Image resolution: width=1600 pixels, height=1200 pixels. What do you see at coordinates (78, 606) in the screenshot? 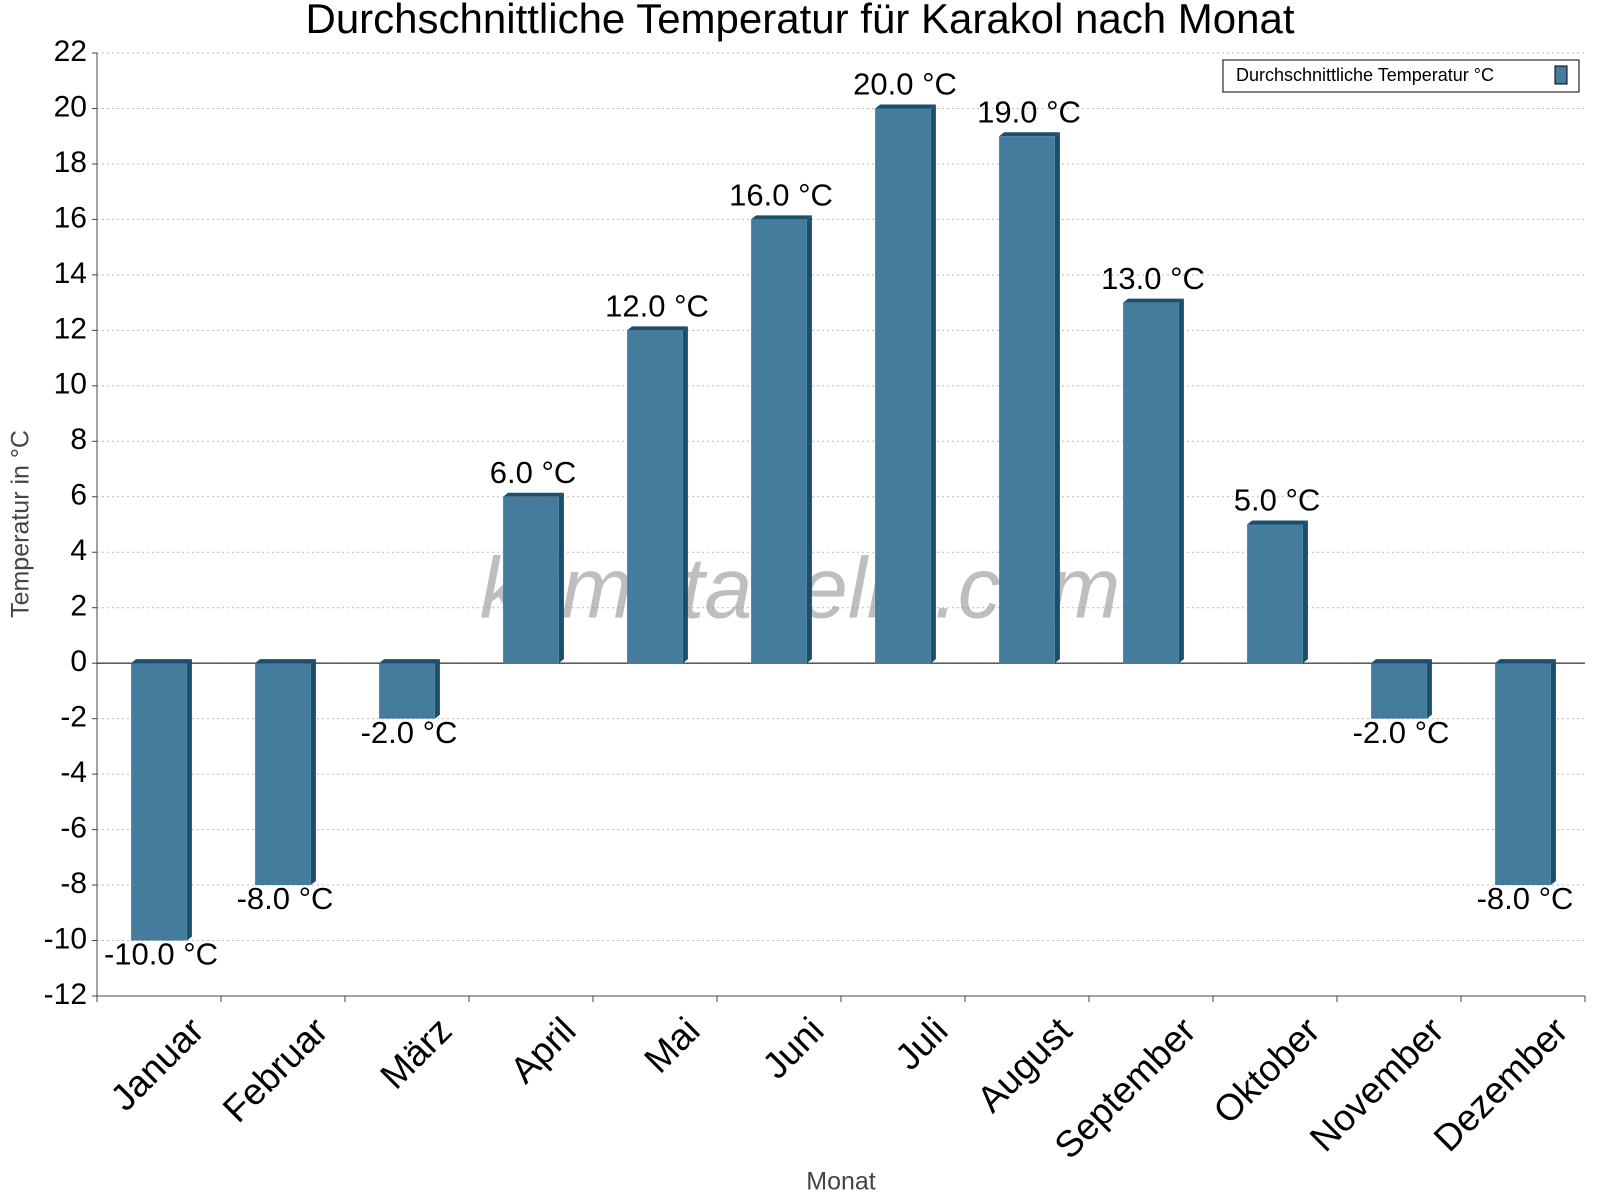
I see `y-tick-label: 2` at bounding box center [78, 606].